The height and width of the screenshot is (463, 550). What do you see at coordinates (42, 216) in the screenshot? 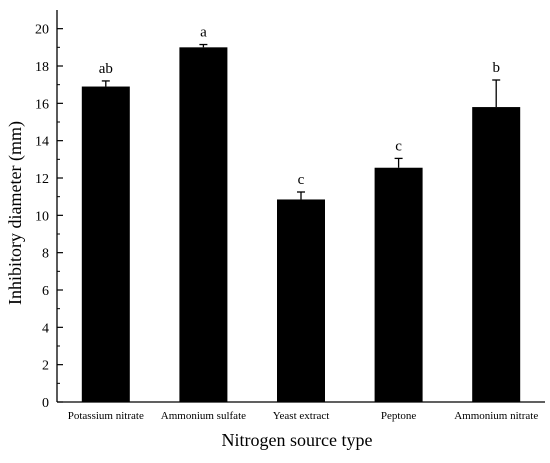
I see `y-tick-label: 10` at bounding box center [42, 216].